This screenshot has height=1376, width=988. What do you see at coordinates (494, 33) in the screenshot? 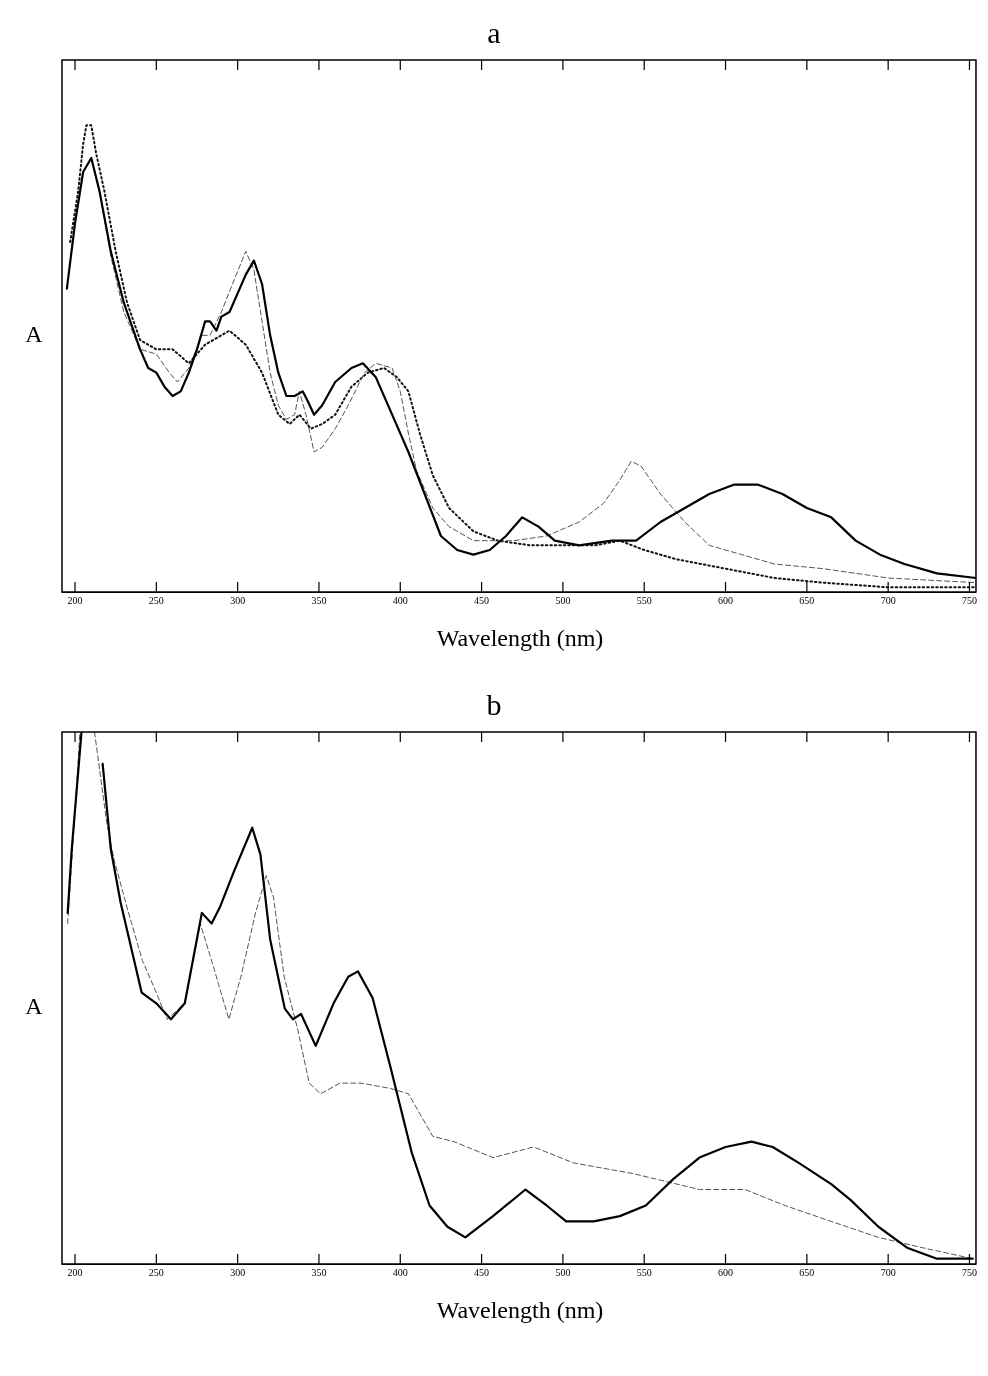
I see `chart-title: a` at bounding box center [494, 33].